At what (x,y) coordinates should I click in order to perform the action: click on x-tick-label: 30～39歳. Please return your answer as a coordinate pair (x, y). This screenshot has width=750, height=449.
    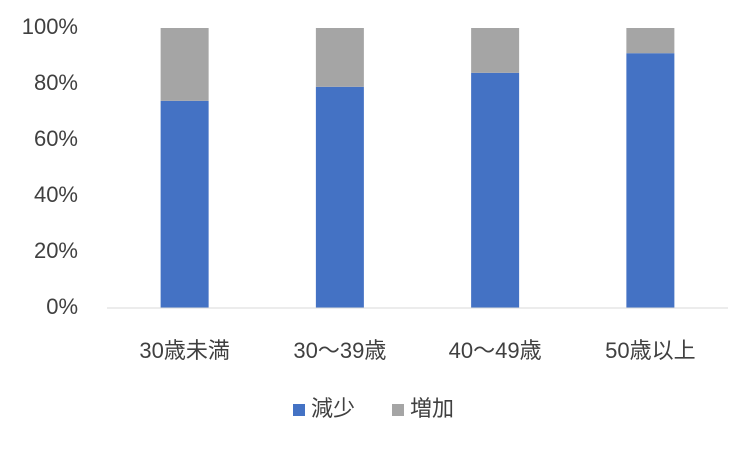
    Looking at the image, I should click on (339, 350).